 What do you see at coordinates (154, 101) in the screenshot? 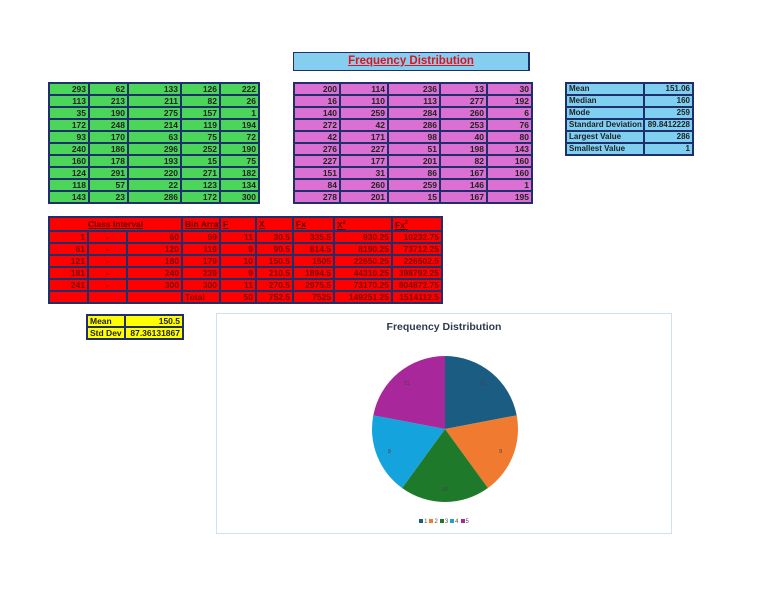
I see `green-table-row: 113 213 211 82 26` at bounding box center [154, 101].